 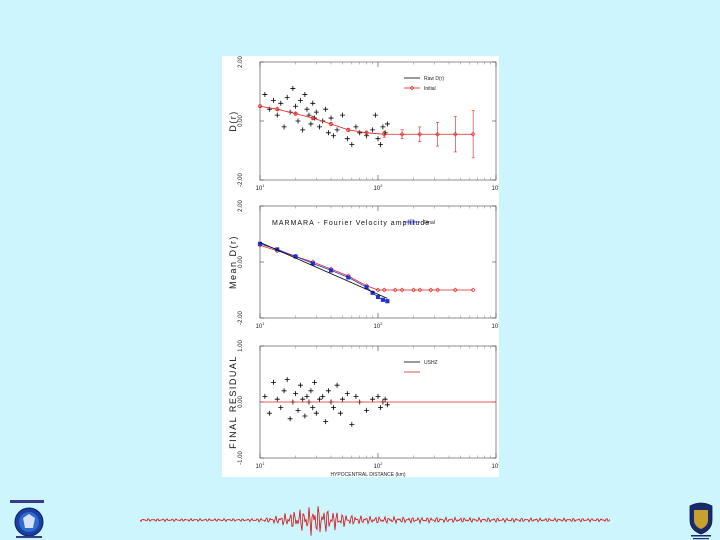 What do you see at coordinates (233, 262) in the screenshot?
I see `y-axis-title: Mean D(r)` at bounding box center [233, 262].